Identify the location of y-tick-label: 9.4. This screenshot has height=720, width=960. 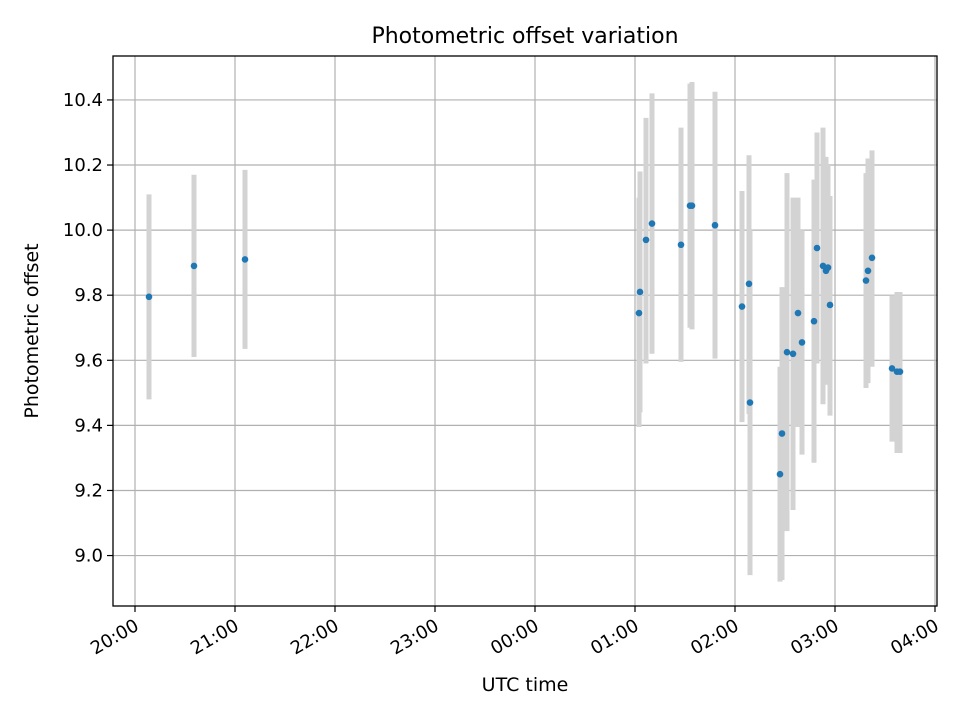
(88, 425).